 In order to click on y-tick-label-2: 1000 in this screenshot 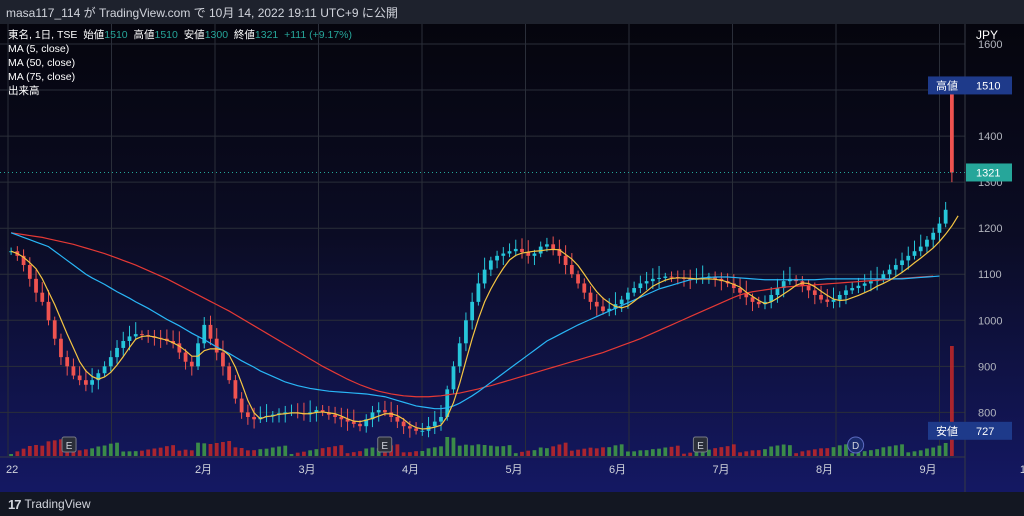, I will do `click(990, 321)`.